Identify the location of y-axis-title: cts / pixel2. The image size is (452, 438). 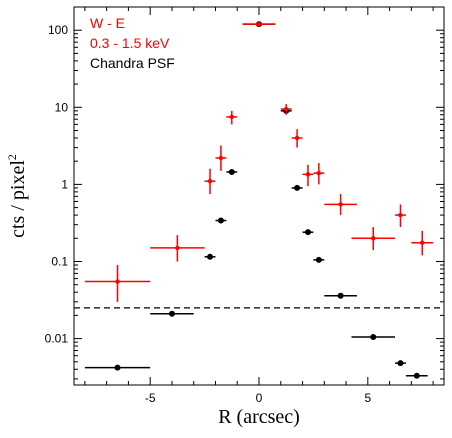
(17, 196).